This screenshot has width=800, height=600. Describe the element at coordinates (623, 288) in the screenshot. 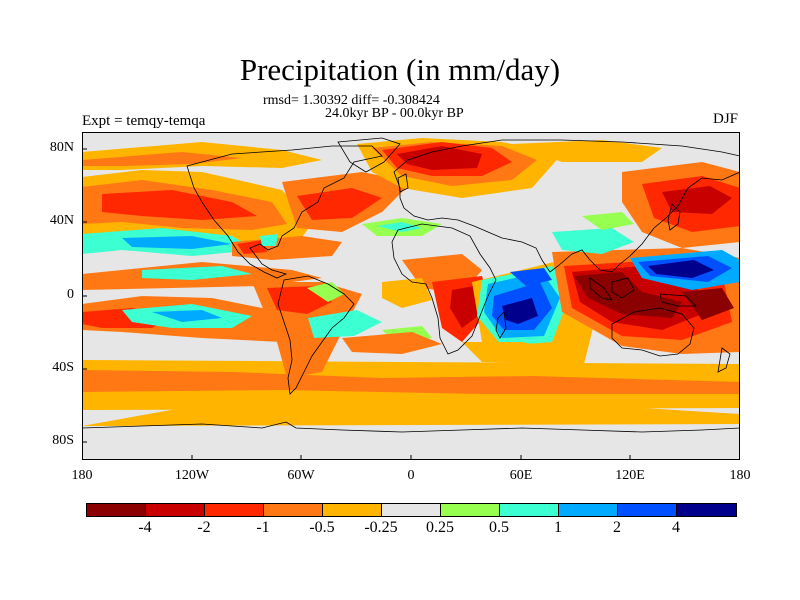

I see `borneo-coast` at that location.